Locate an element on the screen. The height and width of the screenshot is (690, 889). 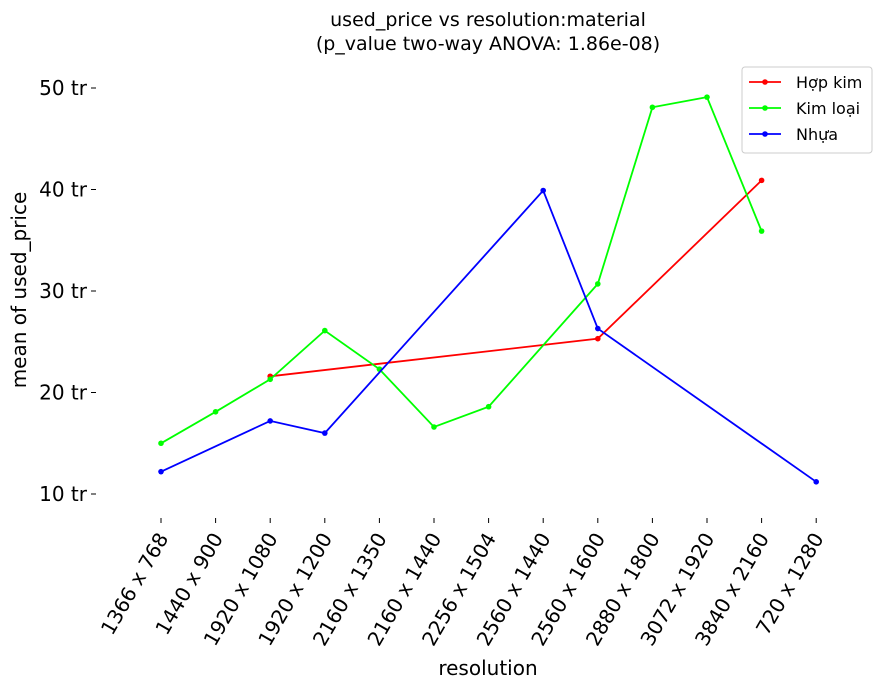
legend: Hợp kim Kim loại Nhựa is located at coordinates (807, 110).